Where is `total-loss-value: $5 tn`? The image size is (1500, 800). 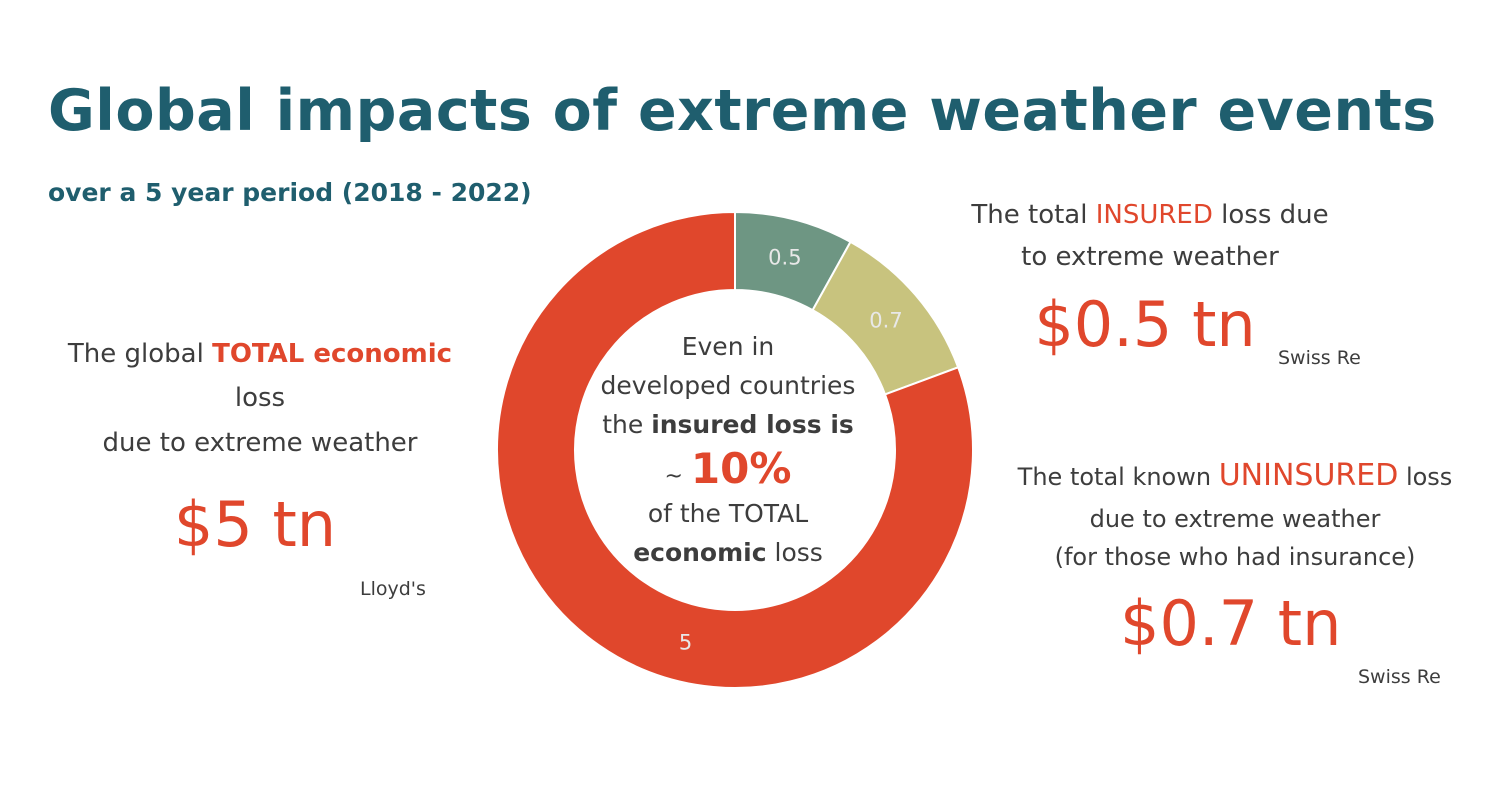 total-loss-value: $5 tn is located at coordinates (255, 524).